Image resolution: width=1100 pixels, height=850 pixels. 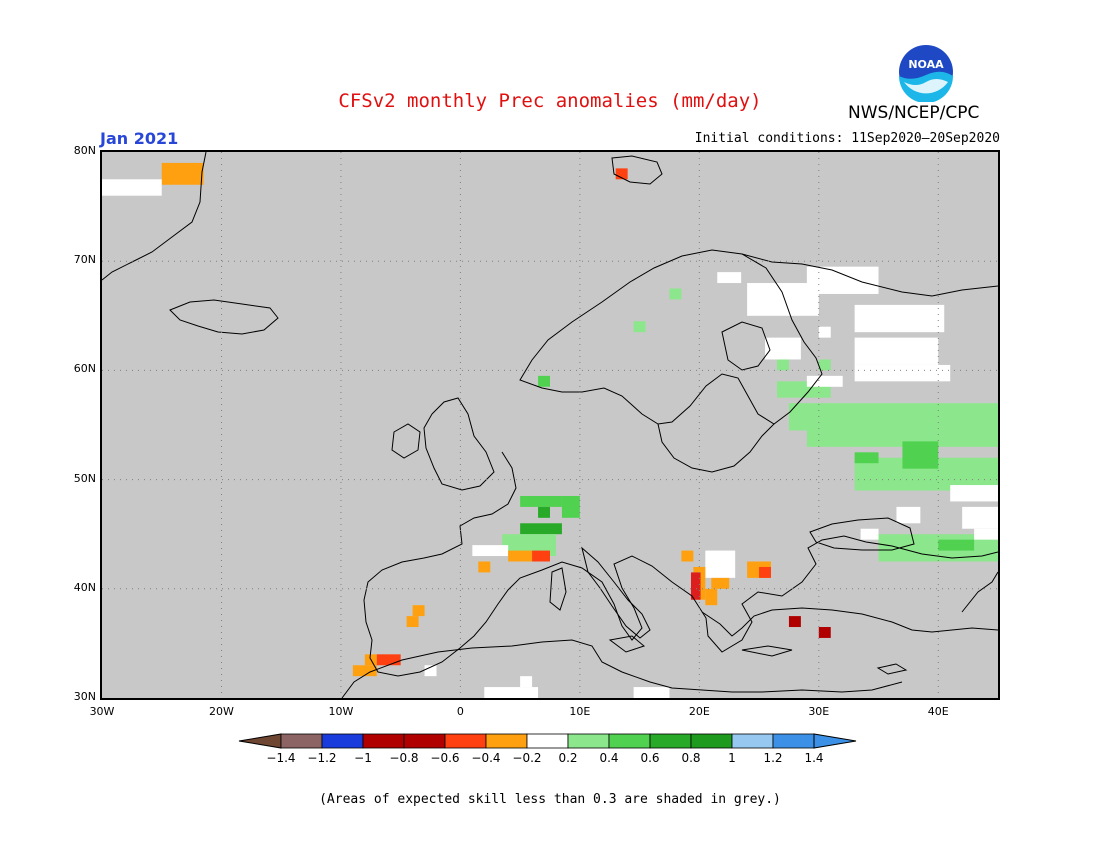 I want to click on colorbar-tick-label: 1.2, so click(x=773, y=758).